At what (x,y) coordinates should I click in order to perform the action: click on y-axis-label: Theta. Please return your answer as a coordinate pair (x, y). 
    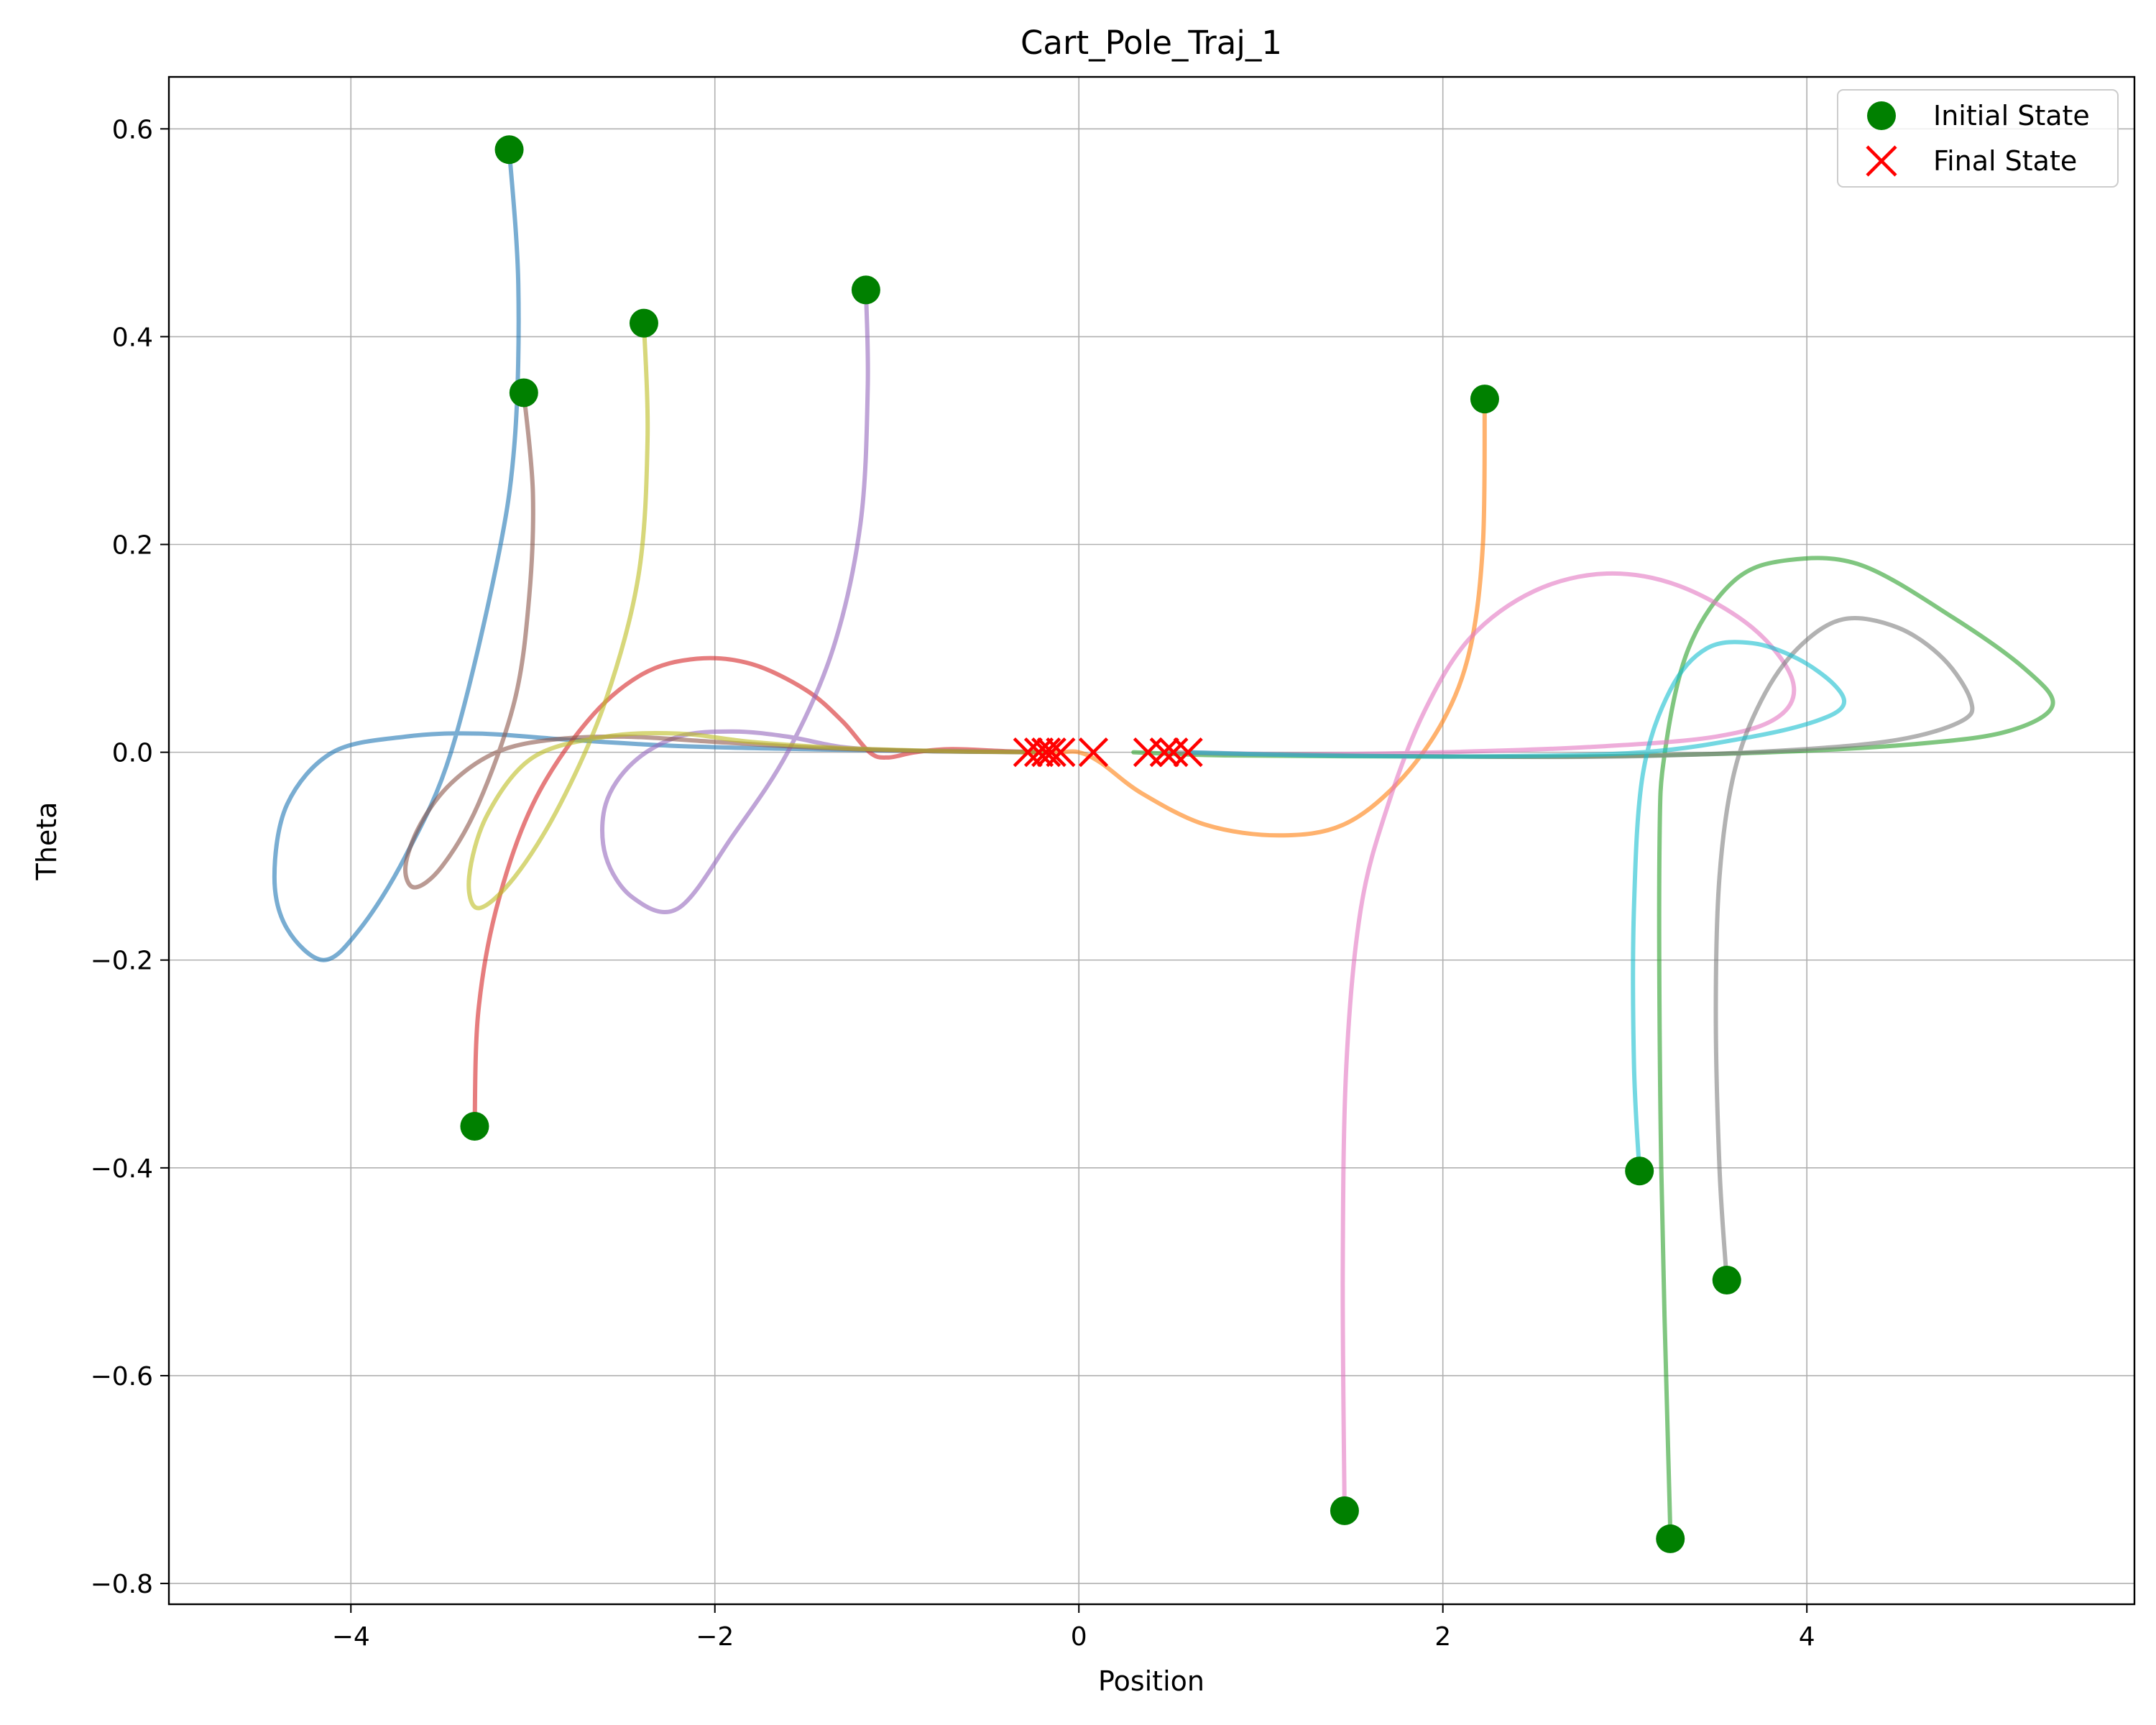
    Looking at the image, I should click on (47, 841).